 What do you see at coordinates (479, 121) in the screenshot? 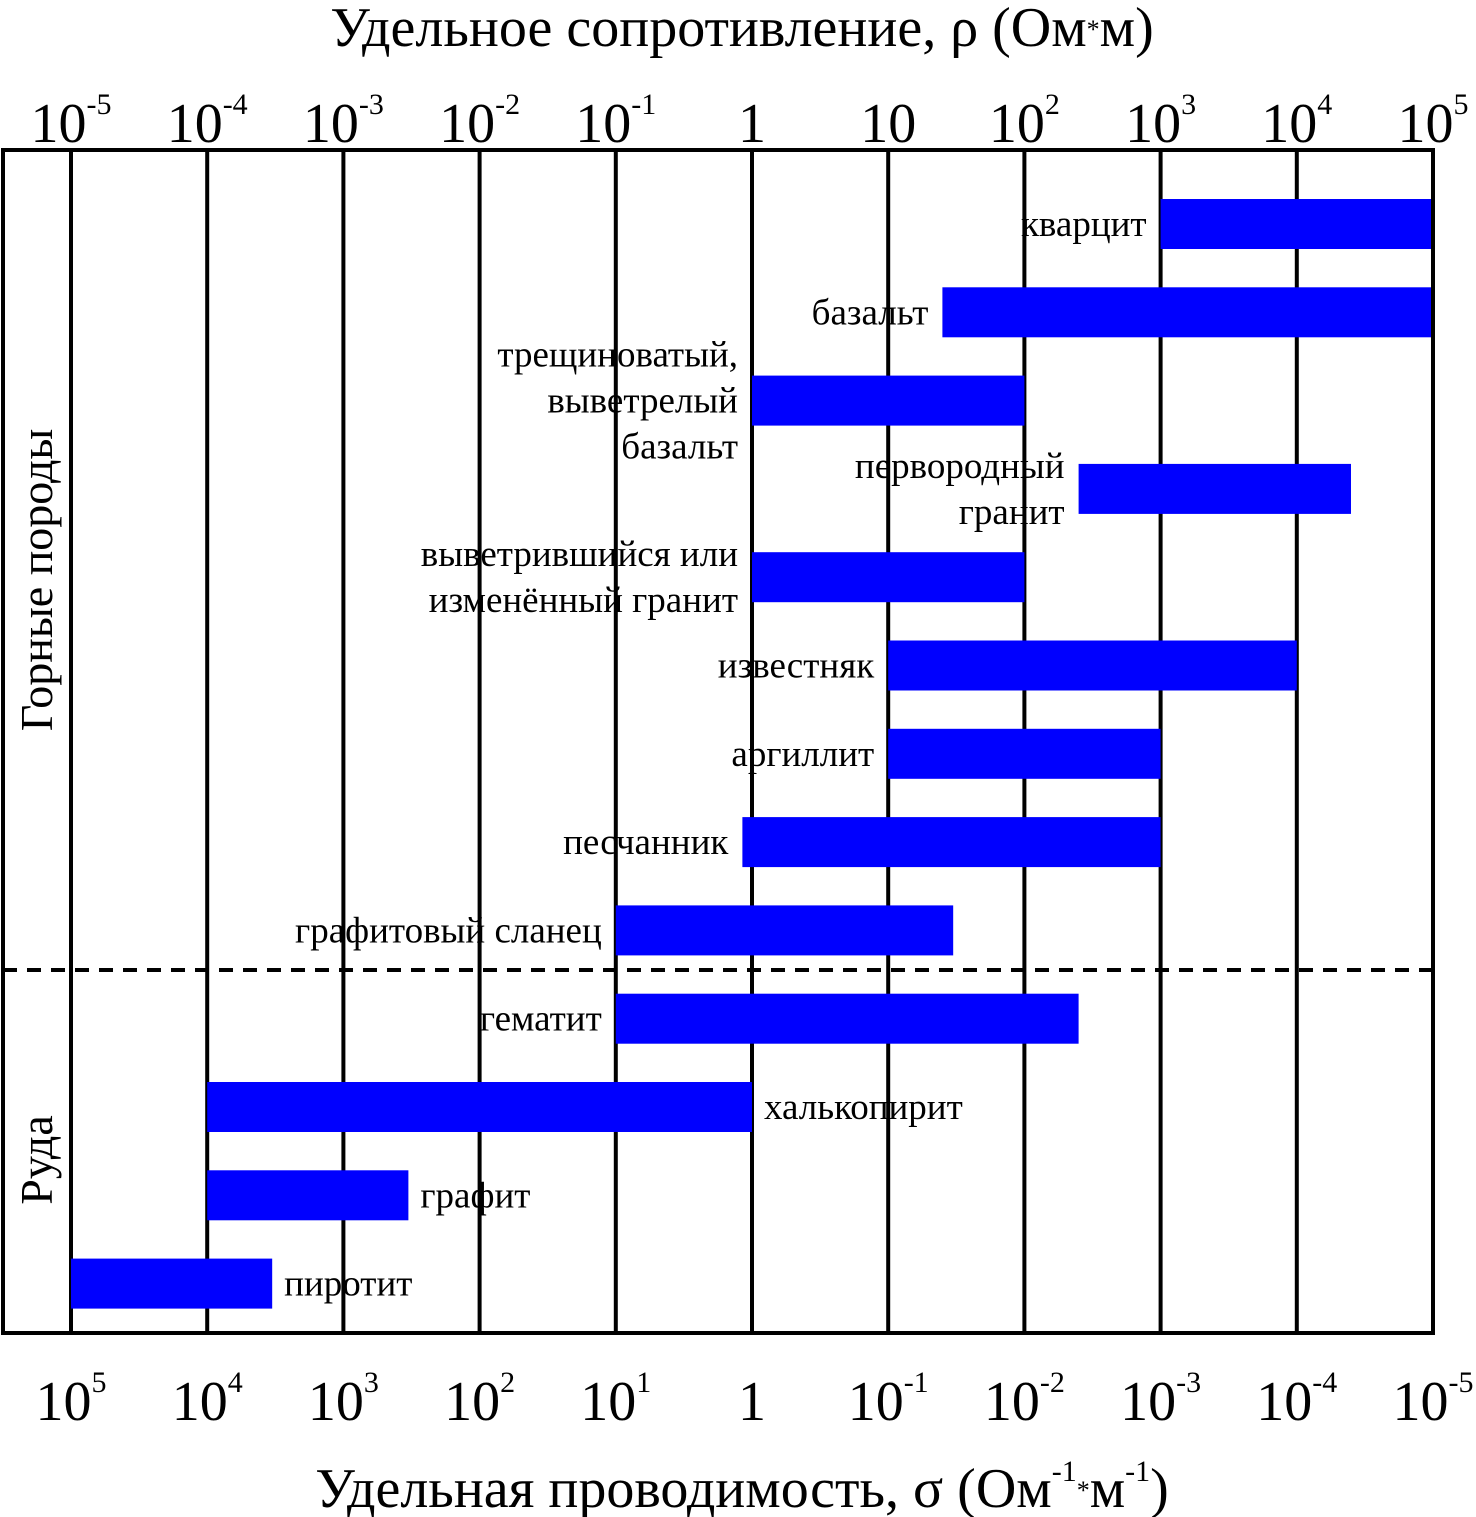
I see `top-tick-label: 10⁻²` at bounding box center [479, 121].